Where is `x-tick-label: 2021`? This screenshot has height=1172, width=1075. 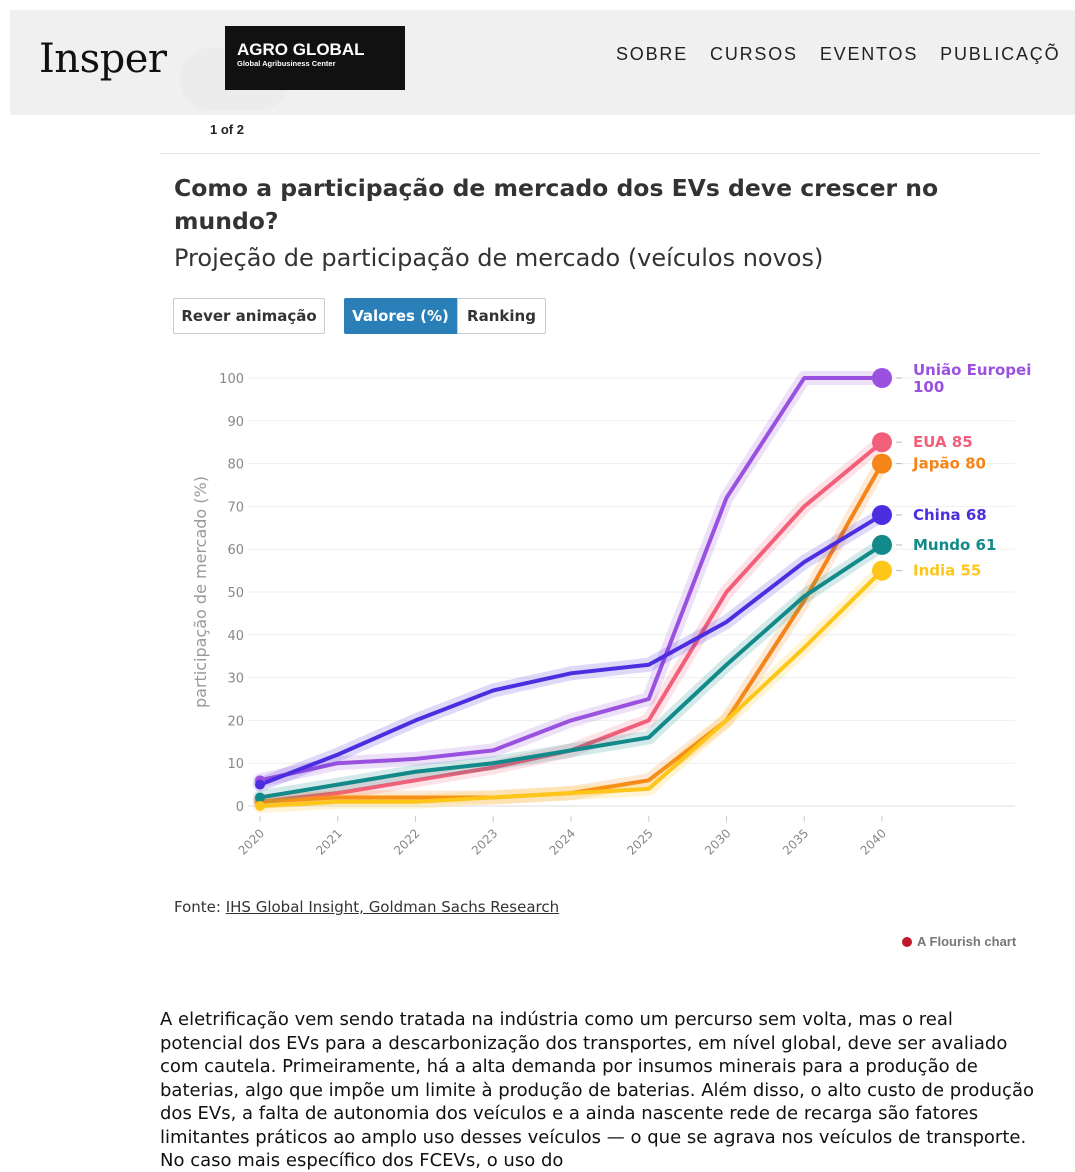
x-tick-label: 2021 is located at coordinates (328, 841).